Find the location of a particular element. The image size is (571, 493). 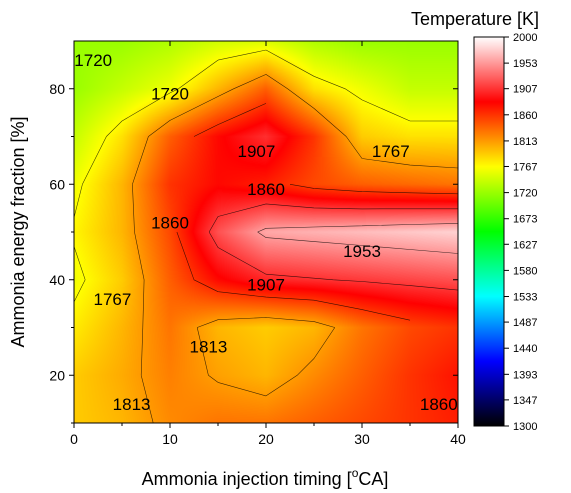

colorbar-tick-label: 1440 is located at coordinates (525, 349).